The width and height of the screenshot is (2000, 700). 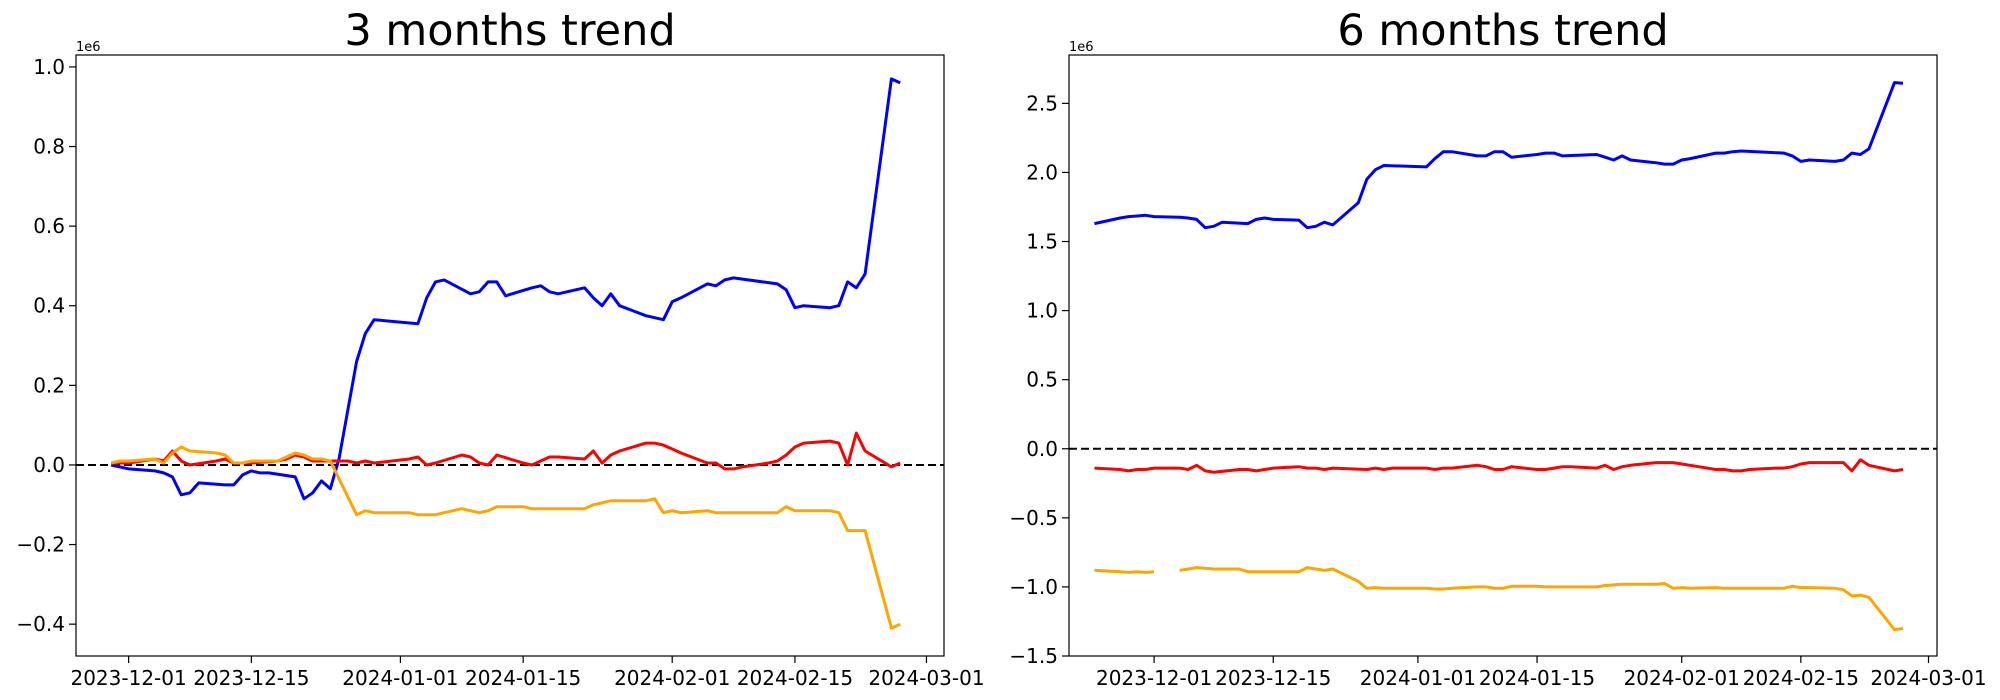 I want to click on y-tick-label: 0.8, so click(x=49, y=147).